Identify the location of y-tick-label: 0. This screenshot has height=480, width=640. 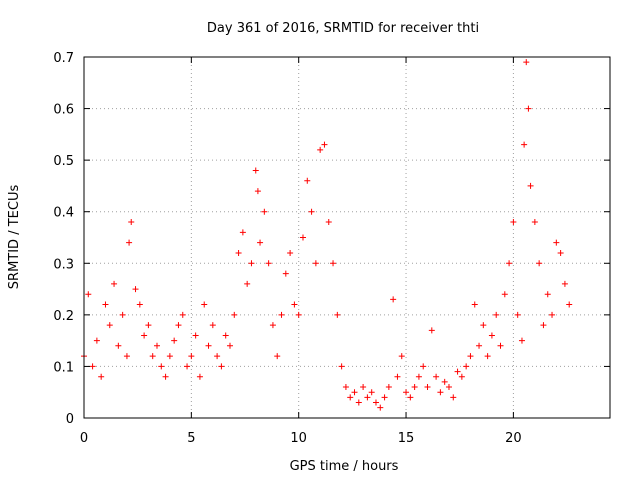
(70, 419).